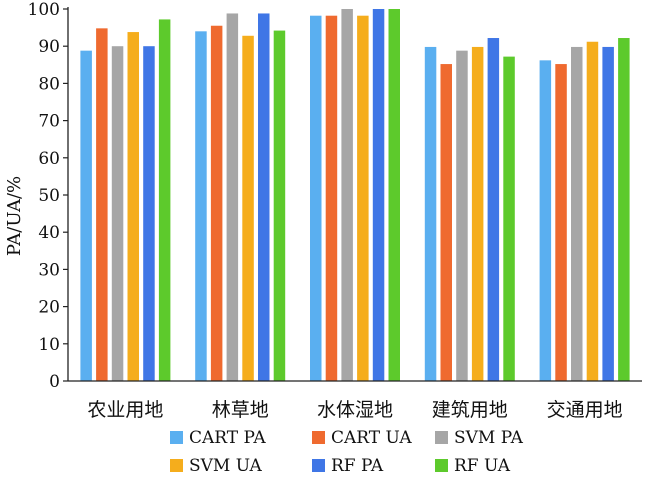 The image size is (650, 485). I want to click on x-category-label: 农业用地, so click(125, 410).